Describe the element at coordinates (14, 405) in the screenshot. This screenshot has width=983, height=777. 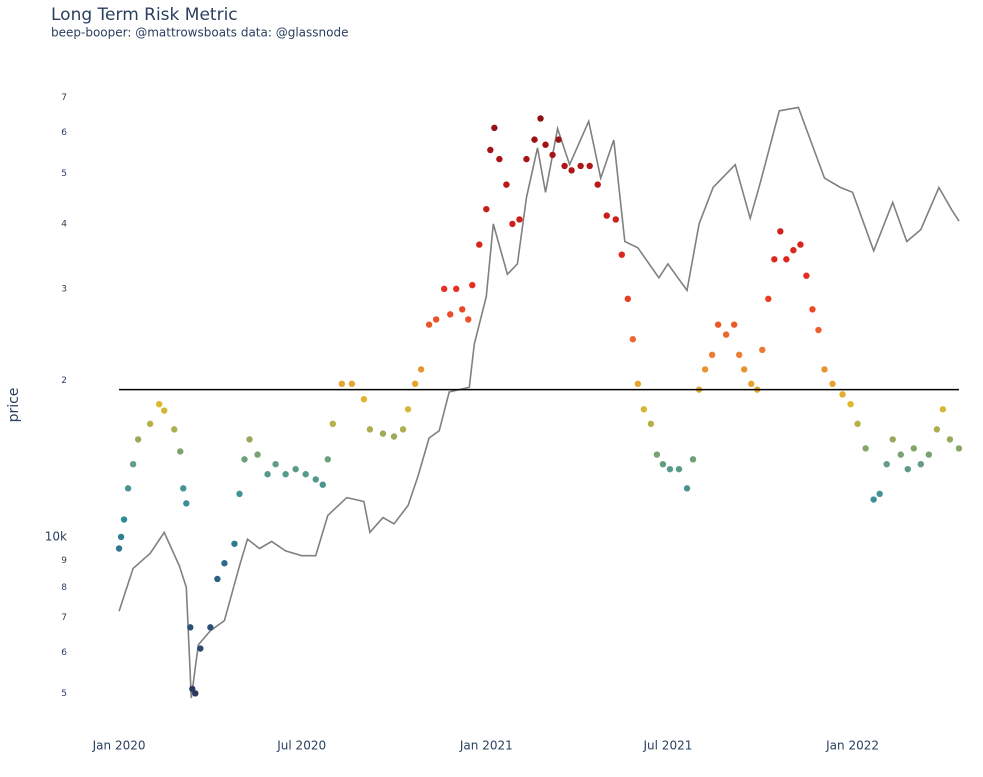
I see `y-axis-title: price` at that location.